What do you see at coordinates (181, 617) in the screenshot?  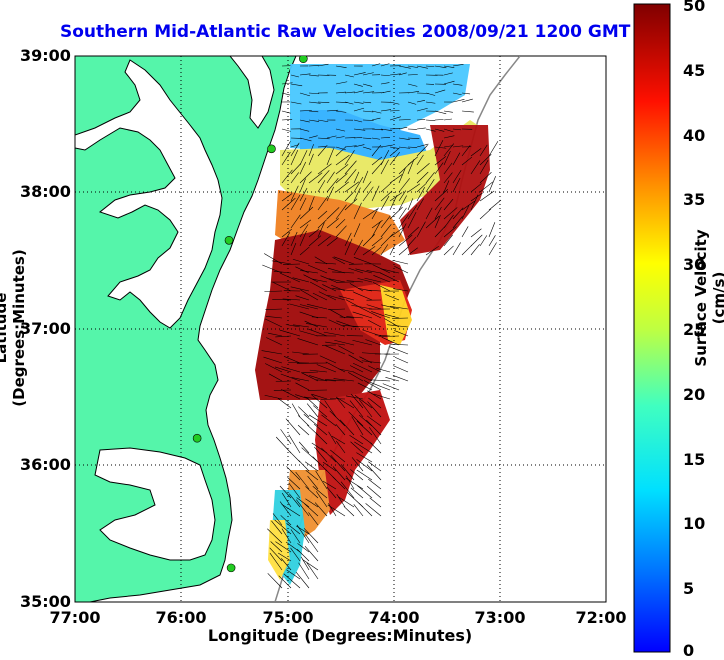 I see `x-tick-label: 76:00` at bounding box center [181, 617].